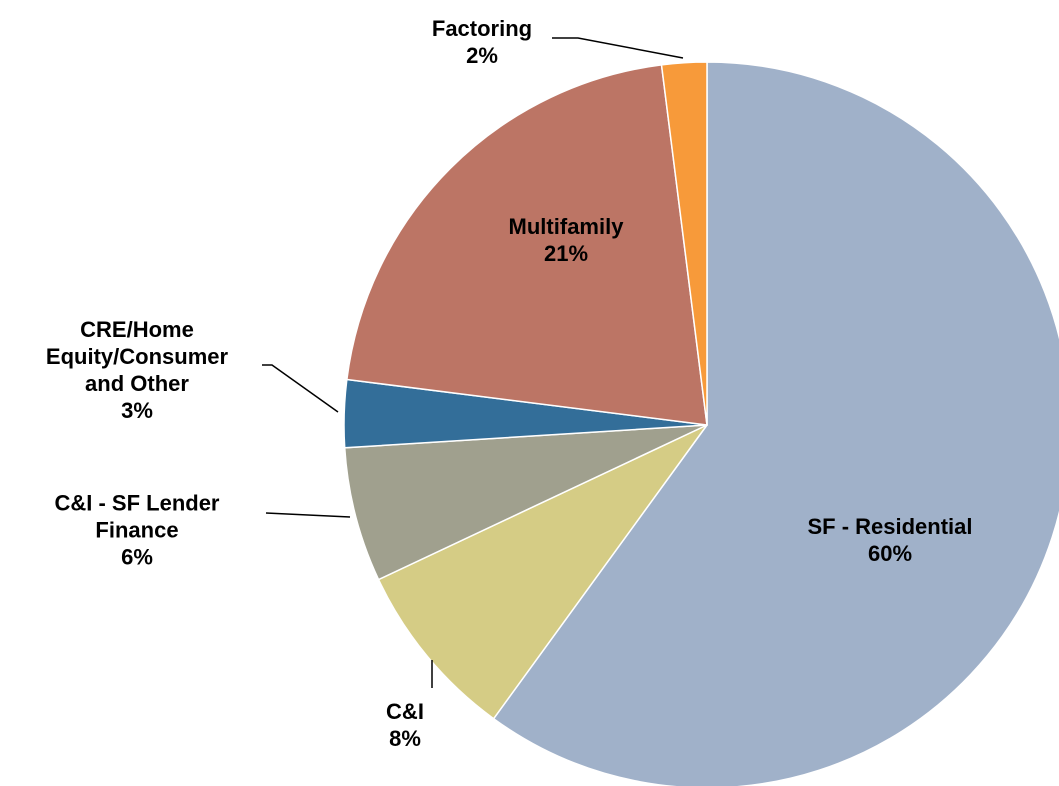 Image resolution: width=1059 pixels, height=786 pixels. I want to click on value-label: 21%, so click(566, 253).